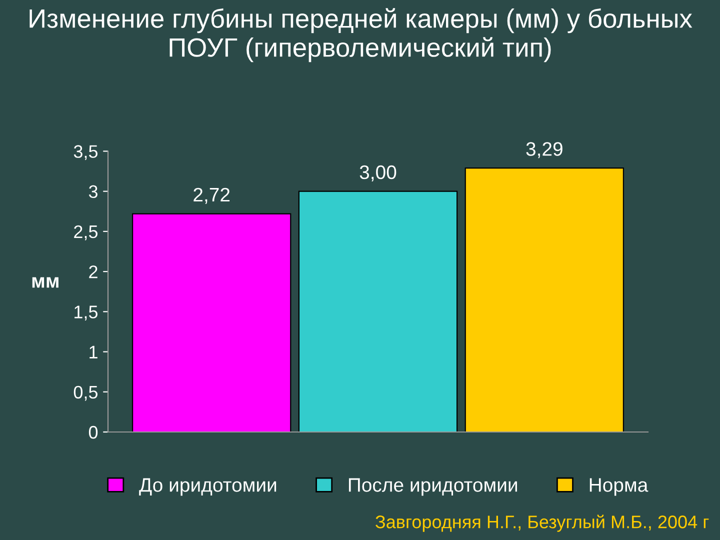 The width and height of the screenshot is (720, 540). I want to click on y-tick-label: 1, so click(94, 352).